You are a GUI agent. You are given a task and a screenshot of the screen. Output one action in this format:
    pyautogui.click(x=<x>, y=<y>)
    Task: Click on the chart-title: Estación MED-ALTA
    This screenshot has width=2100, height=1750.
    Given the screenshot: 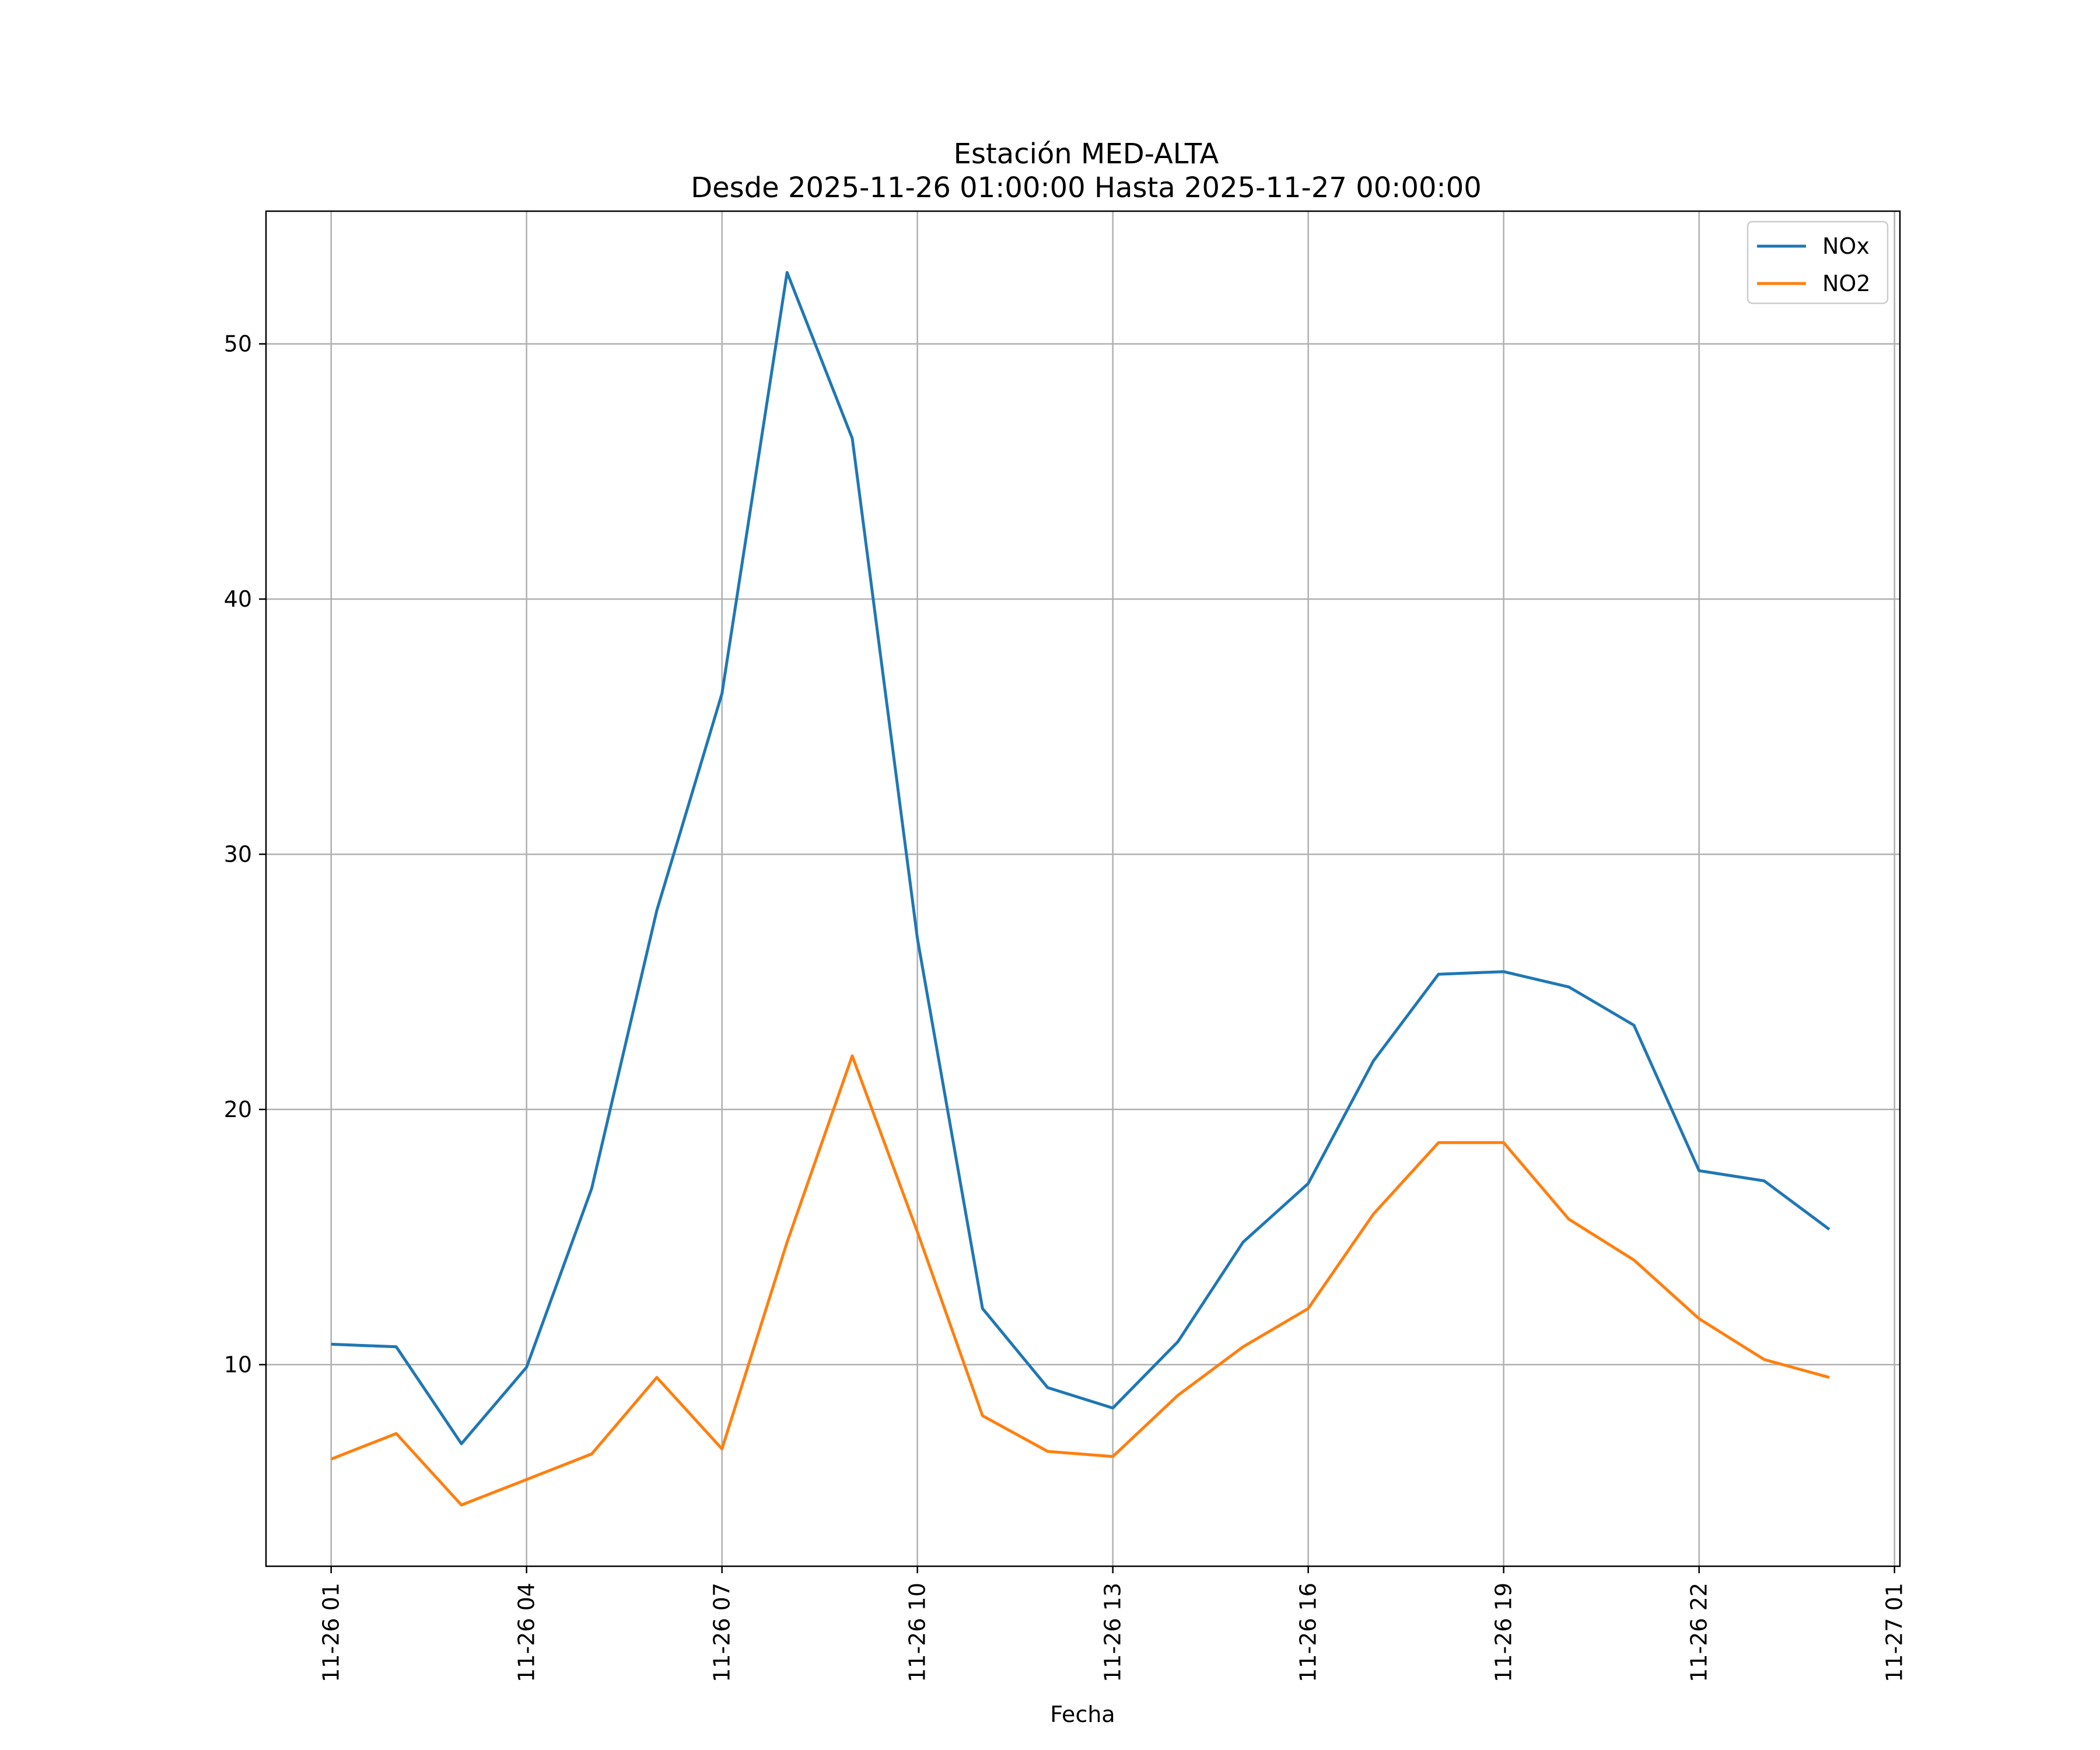 What is the action you would take?
    pyautogui.click(x=1086, y=154)
    